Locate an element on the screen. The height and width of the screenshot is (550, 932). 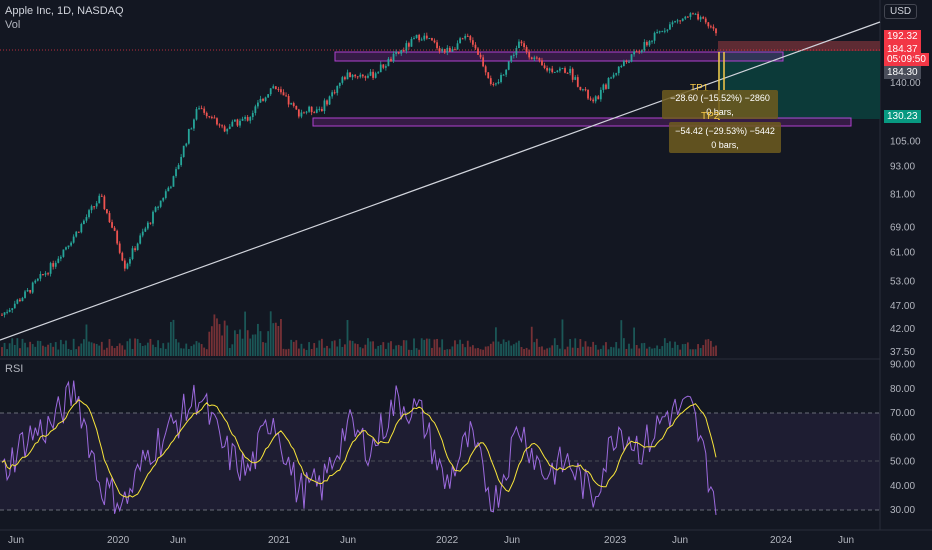
rsi-axis: 90.00 80.00 70.00 60.00 50.00 40.00 30.00 is located at coordinates (902, 438).